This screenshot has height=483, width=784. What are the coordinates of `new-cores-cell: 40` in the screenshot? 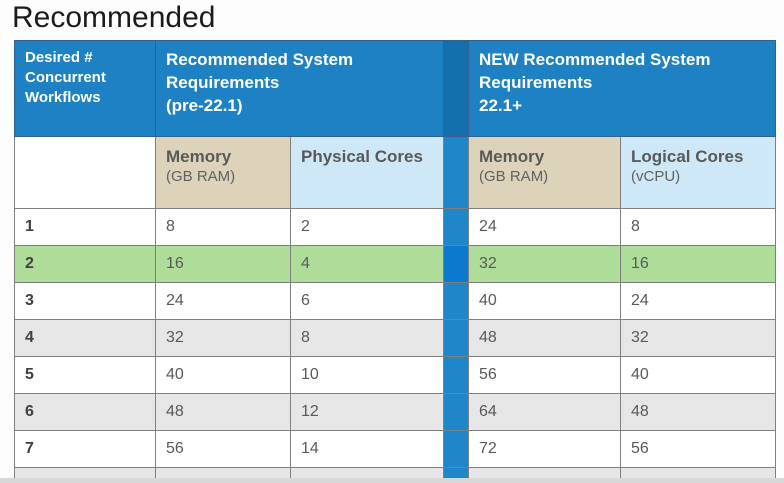 It's located at (698, 375).